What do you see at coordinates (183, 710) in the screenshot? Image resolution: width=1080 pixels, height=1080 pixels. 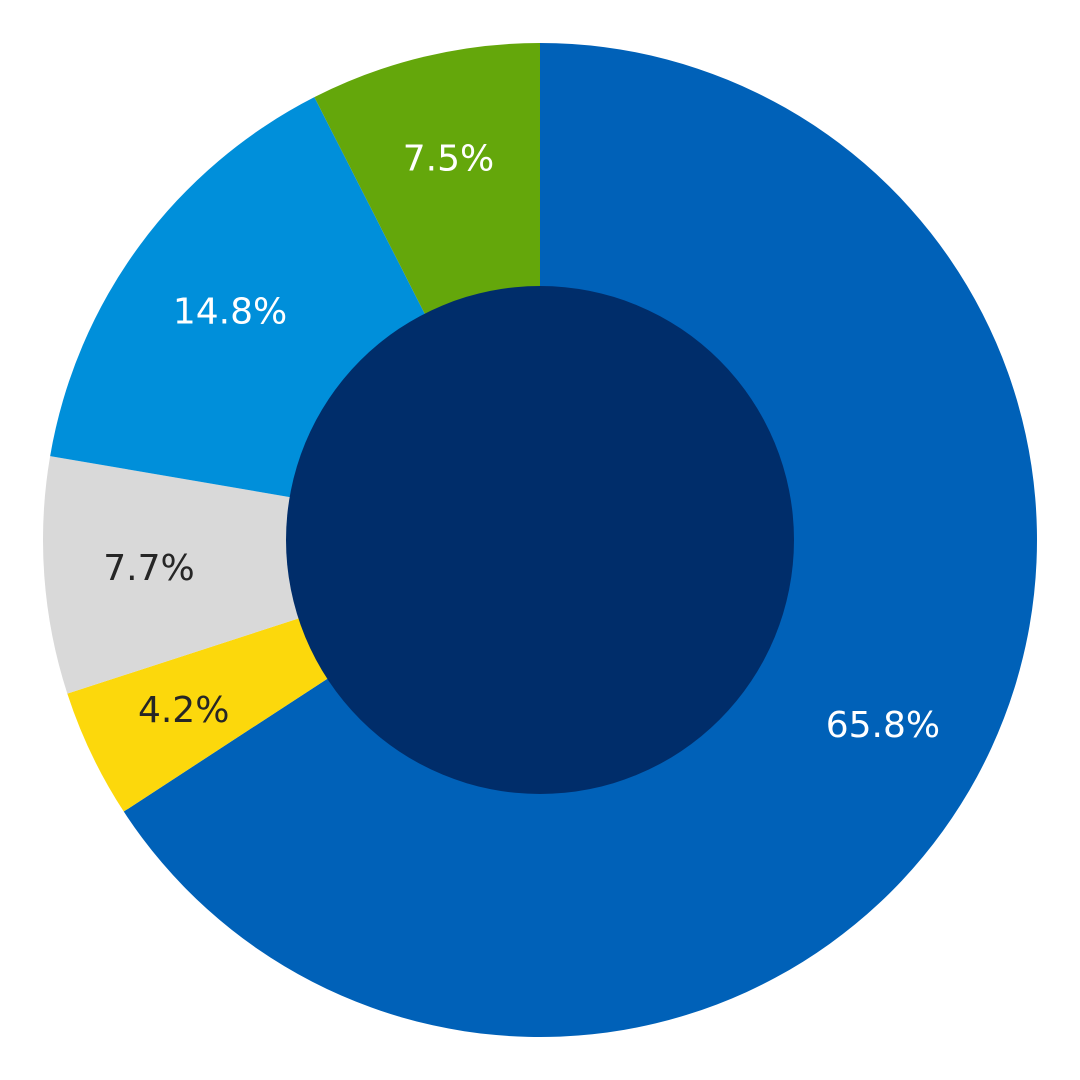 I see `slice-data-label: 4.2%` at bounding box center [183, 710].